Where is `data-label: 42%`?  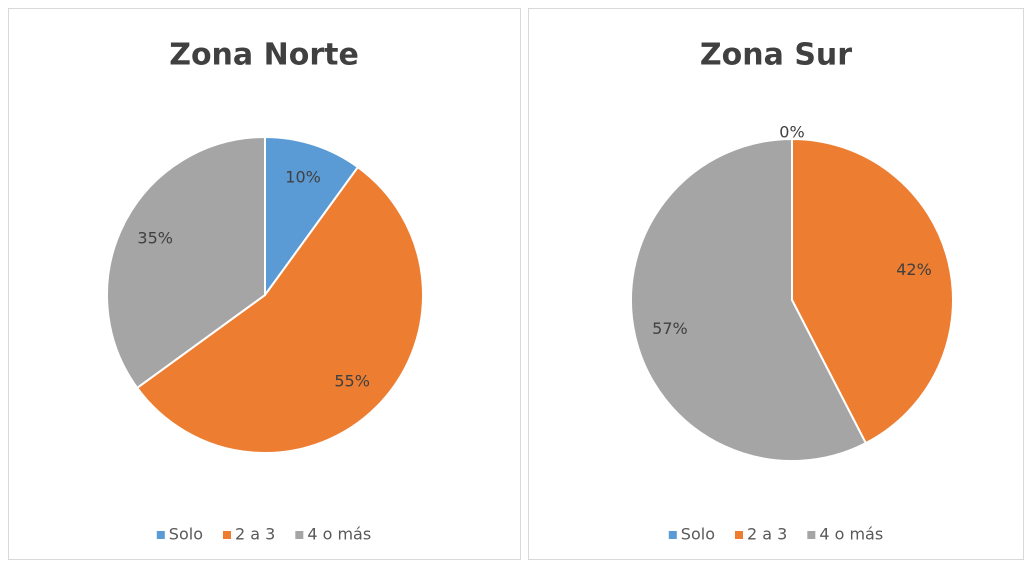
data-label: 42% is located at coordinates (914, 269).